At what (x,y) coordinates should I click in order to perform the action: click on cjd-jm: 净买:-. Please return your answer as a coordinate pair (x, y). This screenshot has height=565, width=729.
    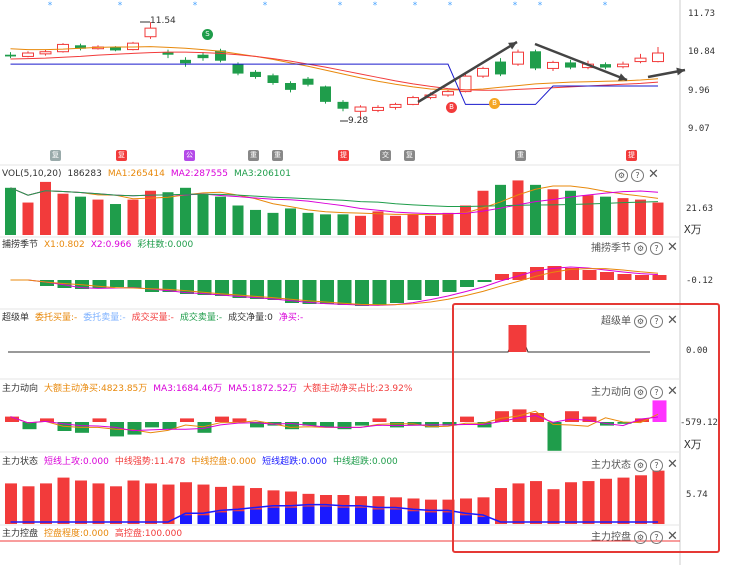
    Looking at the image, I should click on (291, 318).